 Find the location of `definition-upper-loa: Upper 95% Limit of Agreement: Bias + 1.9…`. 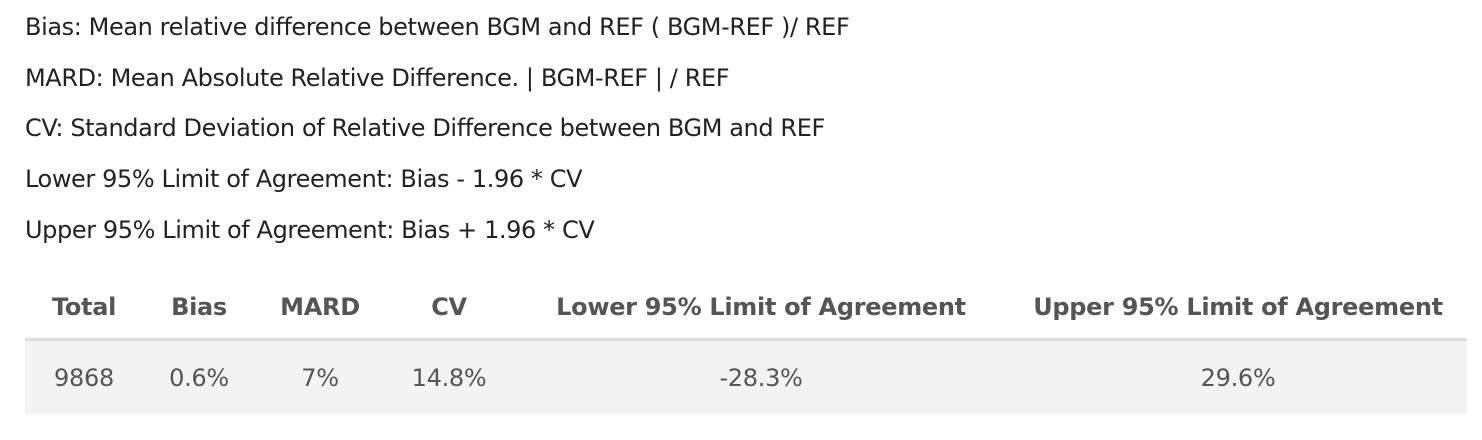

definition-upper-loa: Upper 95% Limit of Agreement: Bias + 1.9… is located at coordinates (310, 230).